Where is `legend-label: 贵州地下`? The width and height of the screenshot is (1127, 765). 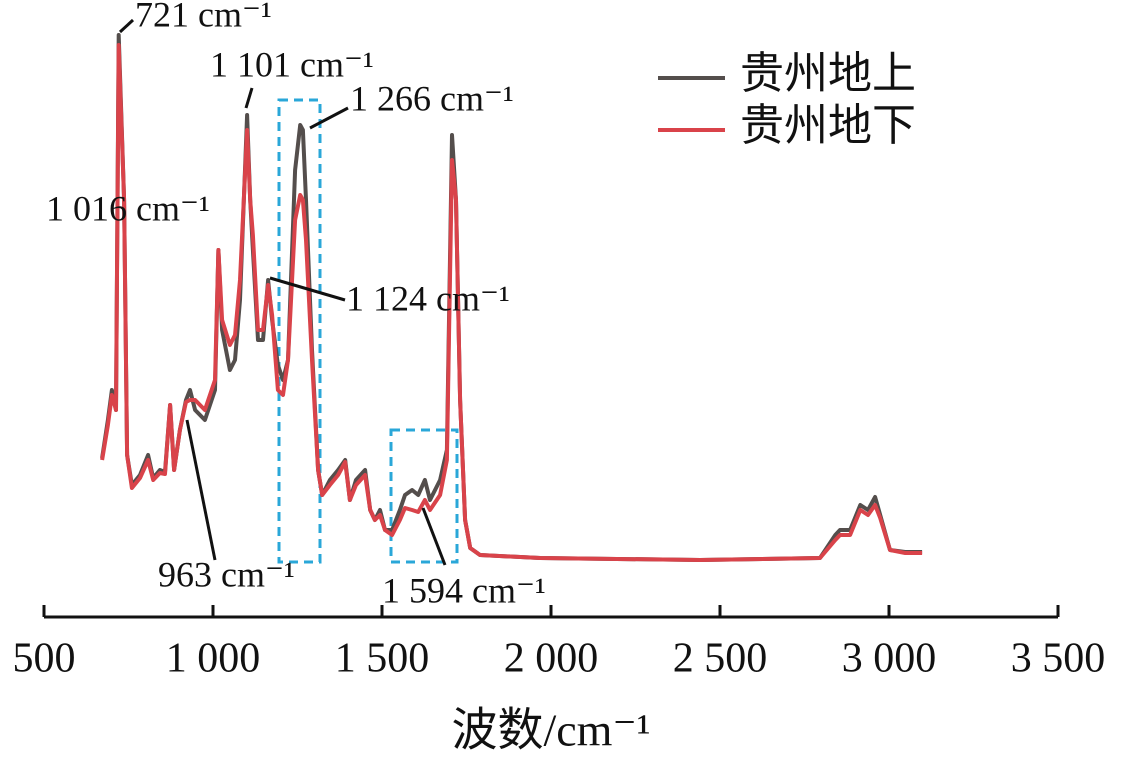 legend-label: 贵州地下 is located at coordinates (828, 125).